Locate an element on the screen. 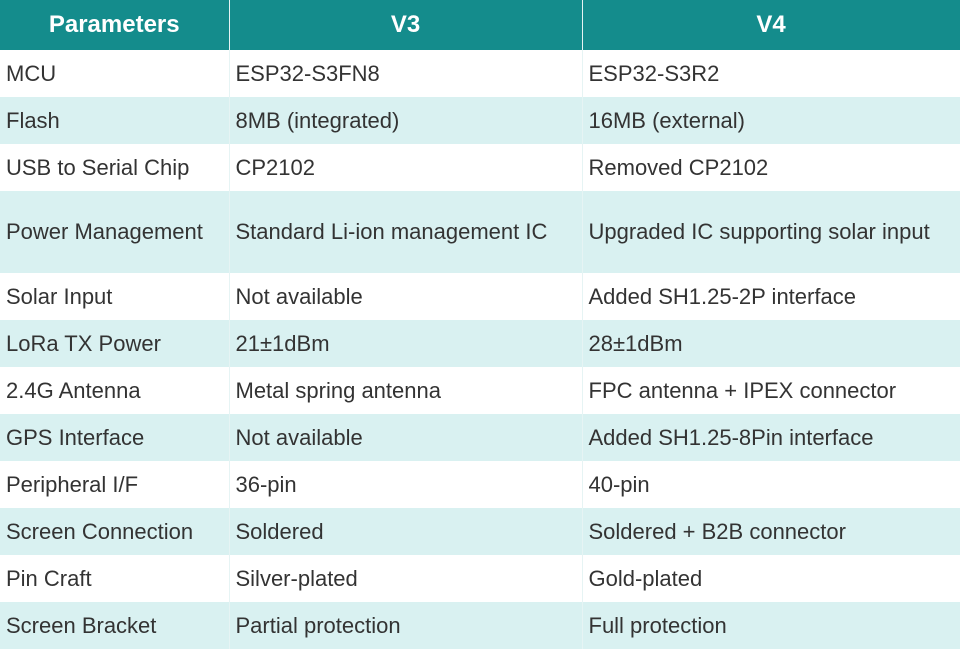 The image size is (960, 654). value-cell: 40-pin is located at coordinates (771, 484).